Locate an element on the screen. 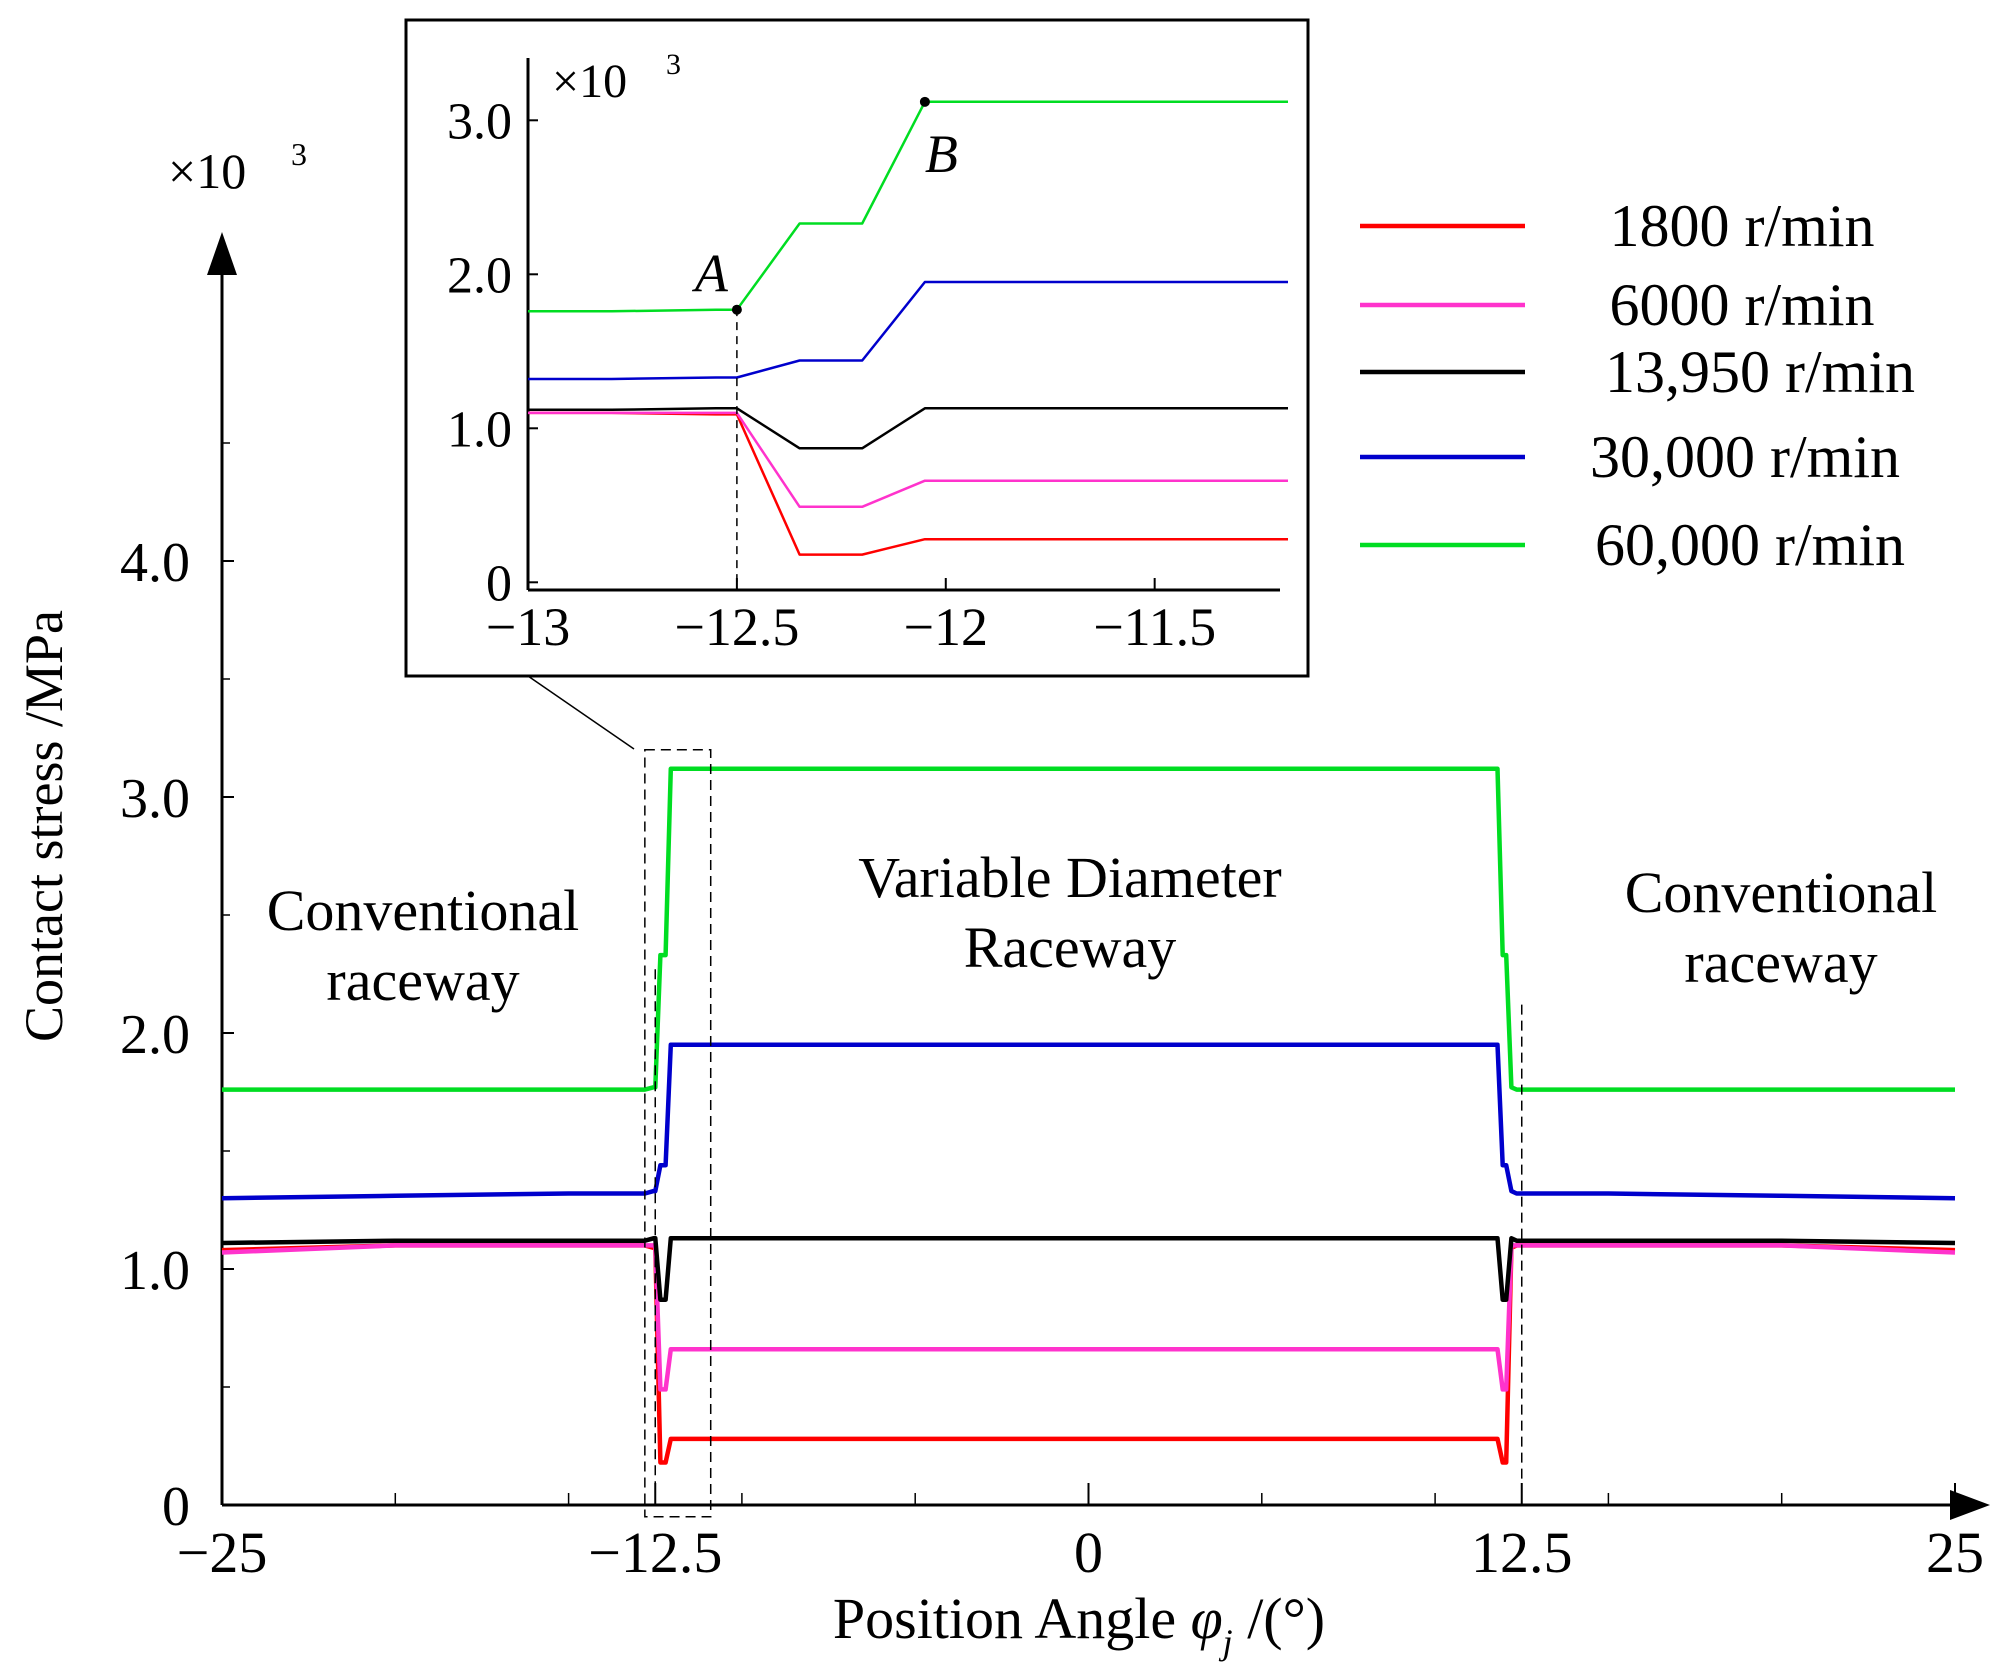  legend-label-3: 30,000 r/min is located at coordinates (1745, 457).